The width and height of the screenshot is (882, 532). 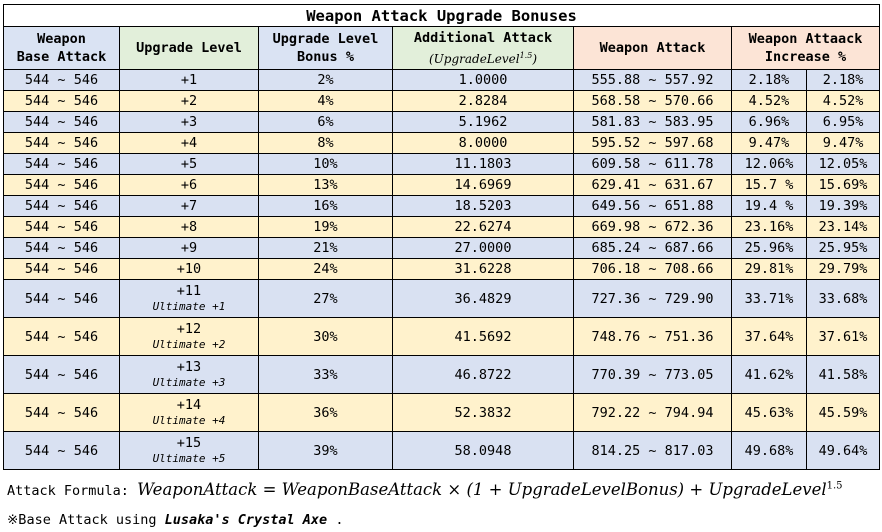 What do you see at coordinates (325, 227) in the screenshot?
I see `cell-bonus-percent: 19%` at bounding box center [325, 227].